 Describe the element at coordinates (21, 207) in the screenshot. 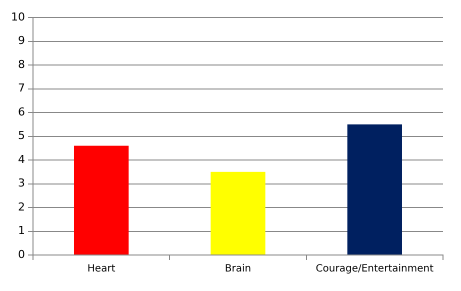

I see `y-tick-label: 2` at that location.